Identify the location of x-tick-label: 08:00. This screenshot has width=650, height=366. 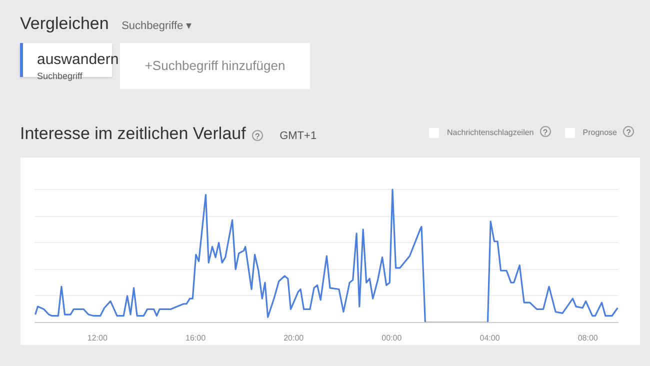
(588, 338).